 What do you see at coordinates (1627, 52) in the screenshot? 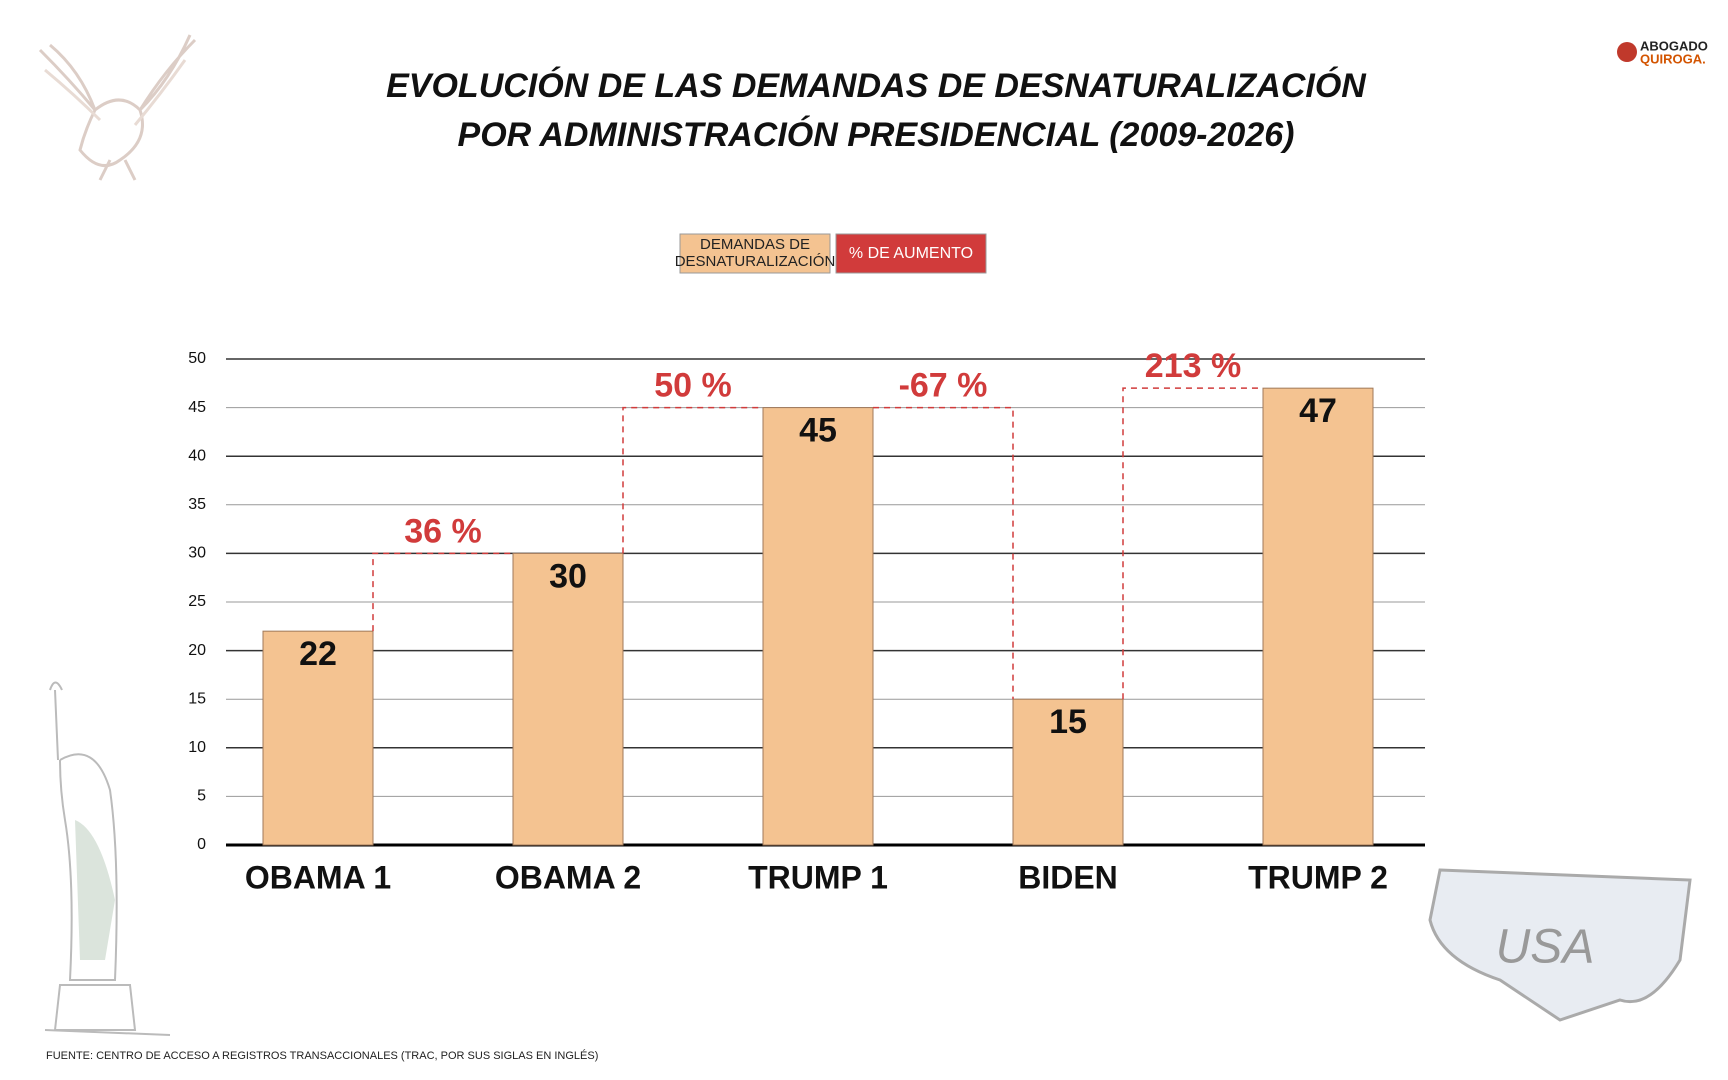
I see `logo-mark` at bounding box center [1627, 52].